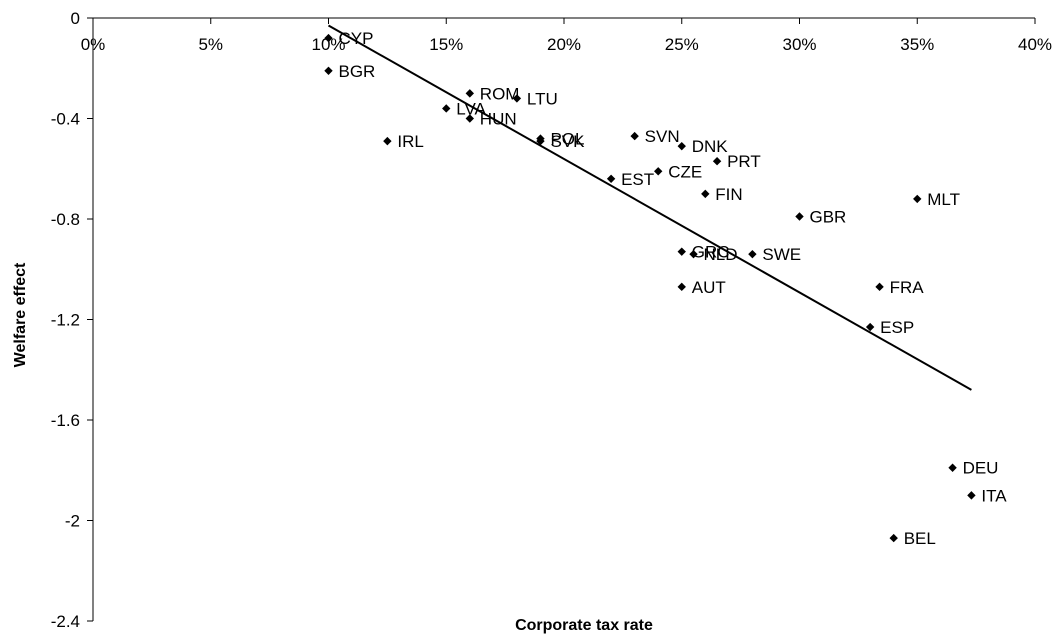 This screenshot has width=1056, height=635. I want to click on data-point-label: GRC, so click(711, 252).